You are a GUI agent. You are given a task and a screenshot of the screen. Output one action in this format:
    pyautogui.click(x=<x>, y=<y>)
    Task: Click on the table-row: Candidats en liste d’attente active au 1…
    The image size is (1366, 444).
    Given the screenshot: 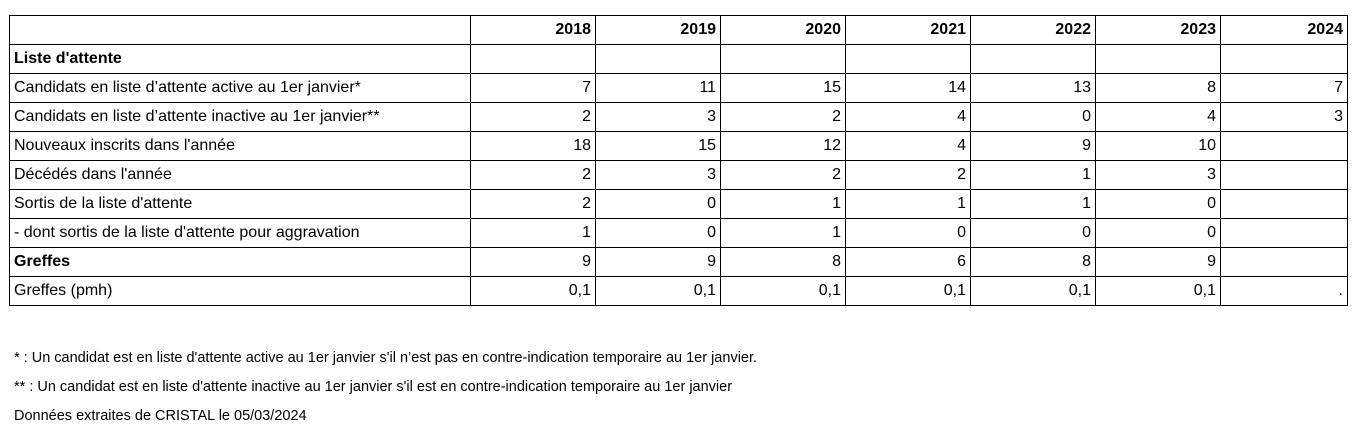 What is the action you would take?
    pyautogui.click(x=678, y=88)
    